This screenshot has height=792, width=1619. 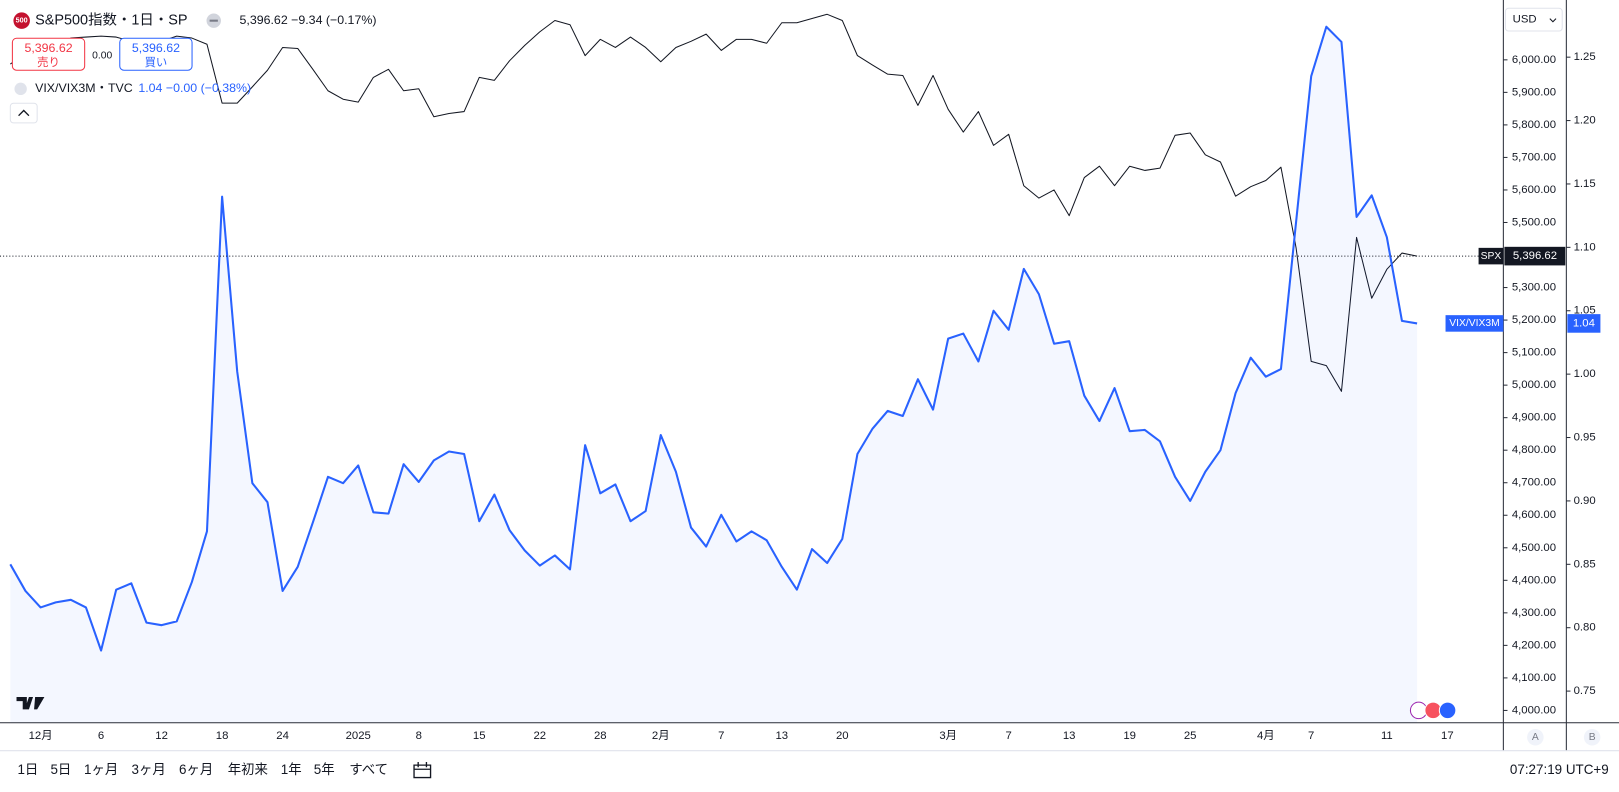 What do you see at coordinates (1585, 57) in the screenshot?
I see `y2-tick-label: 1.25` at bounding box center [1585, 57].